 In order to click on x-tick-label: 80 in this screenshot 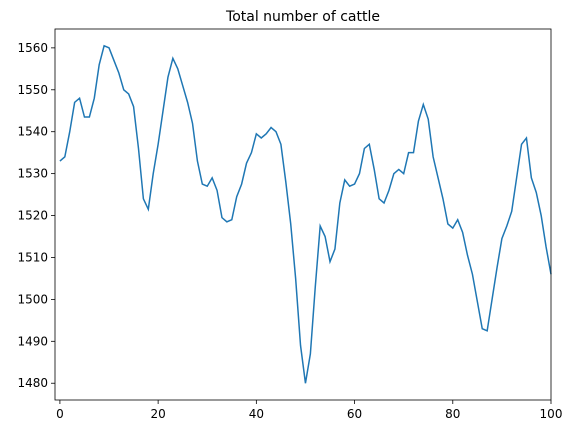, I will do `click(452, 414)`.